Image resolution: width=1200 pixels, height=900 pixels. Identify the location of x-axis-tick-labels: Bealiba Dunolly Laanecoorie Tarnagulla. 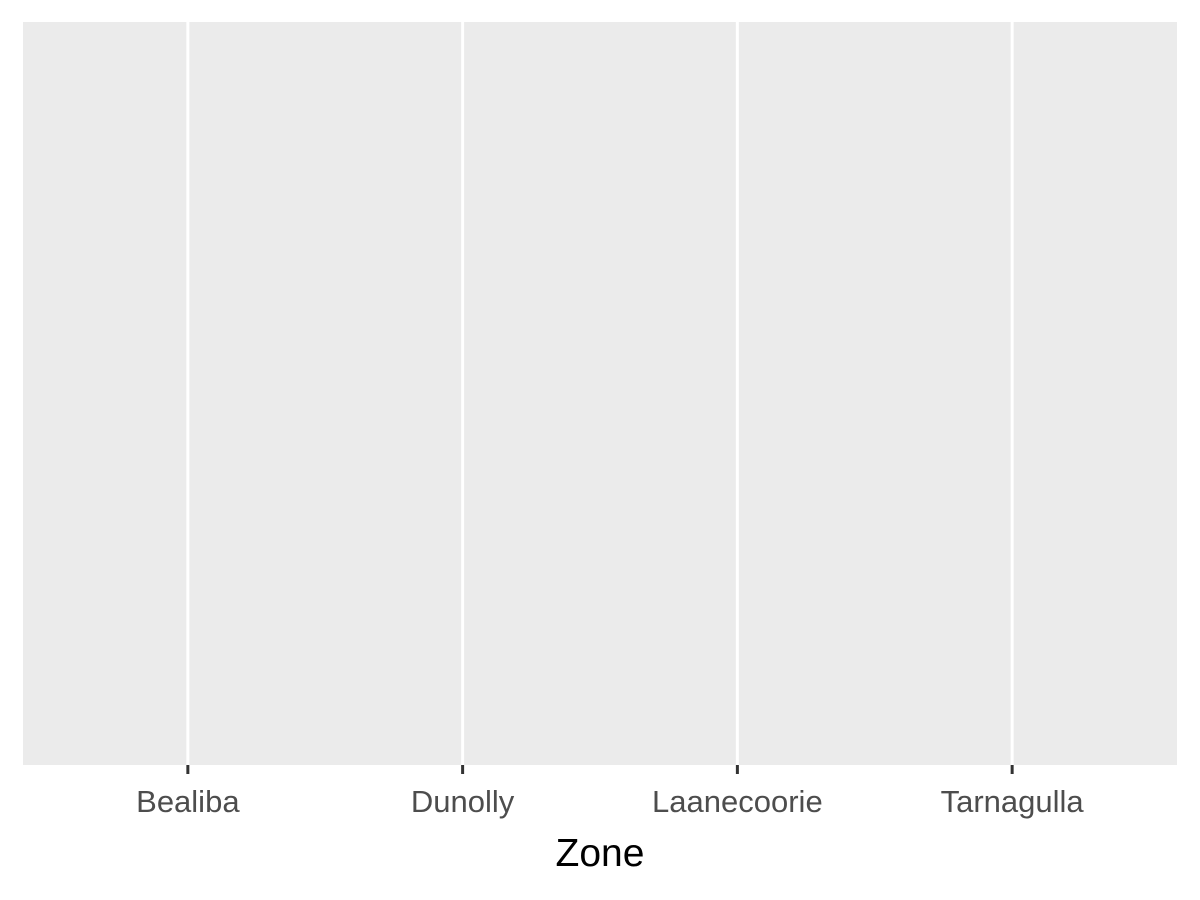
(610, 801).